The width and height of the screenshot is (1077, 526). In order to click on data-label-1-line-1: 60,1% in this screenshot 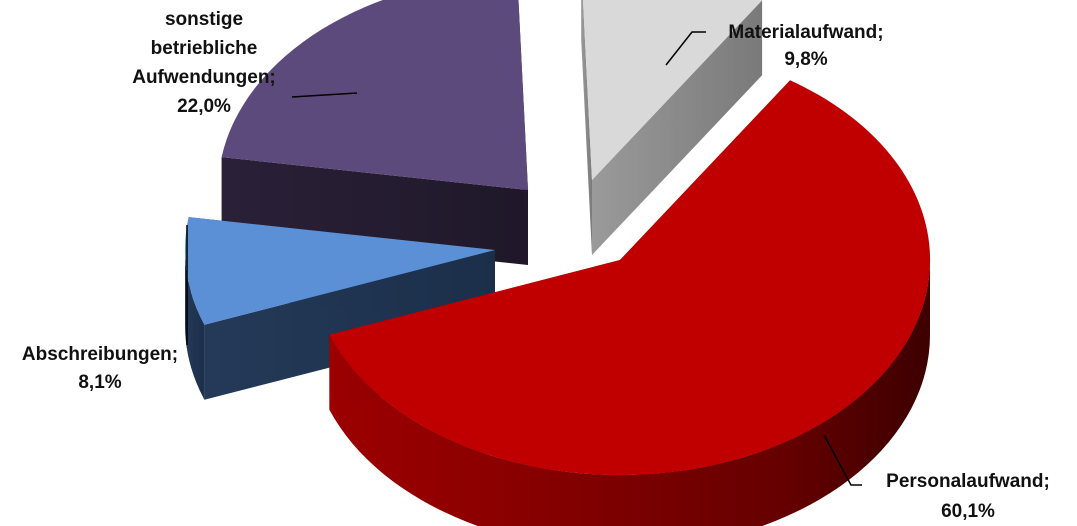, I will do `click(968, 511)`.